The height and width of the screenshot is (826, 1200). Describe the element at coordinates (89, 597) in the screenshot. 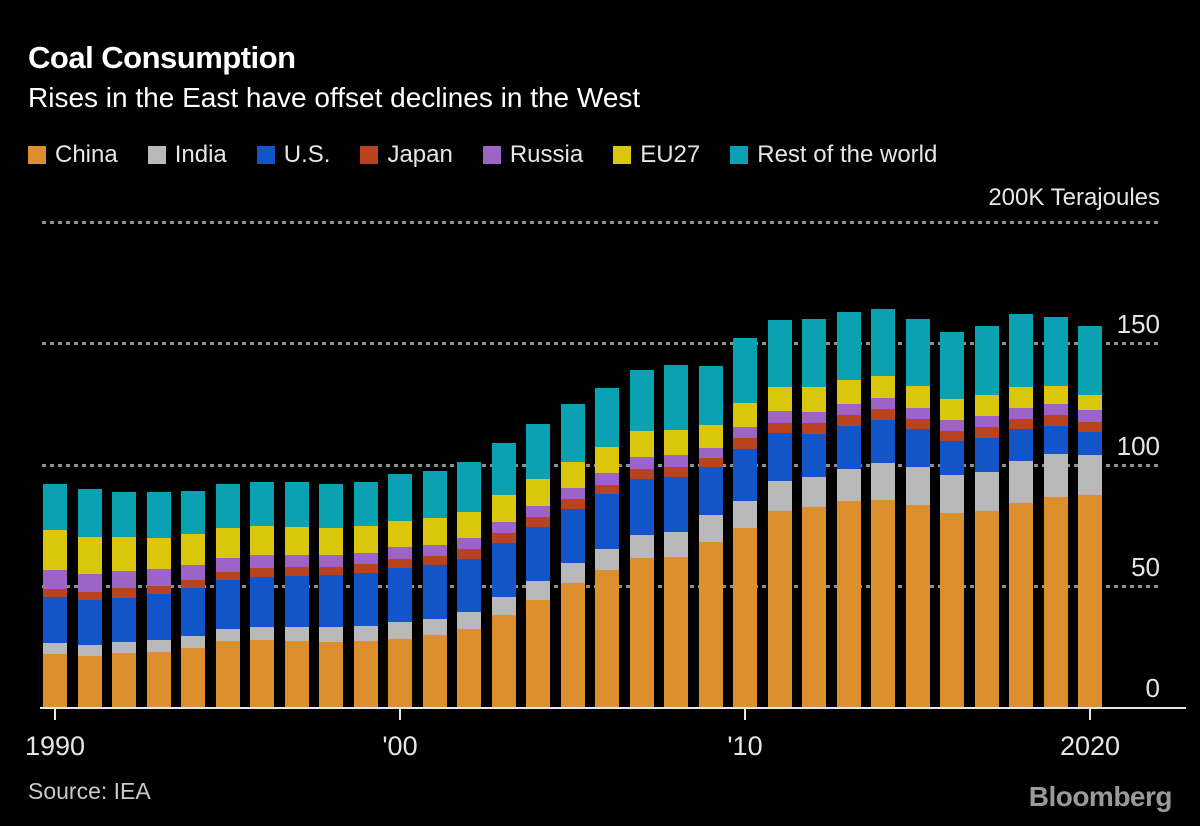

I see `bar-1991` at that location.